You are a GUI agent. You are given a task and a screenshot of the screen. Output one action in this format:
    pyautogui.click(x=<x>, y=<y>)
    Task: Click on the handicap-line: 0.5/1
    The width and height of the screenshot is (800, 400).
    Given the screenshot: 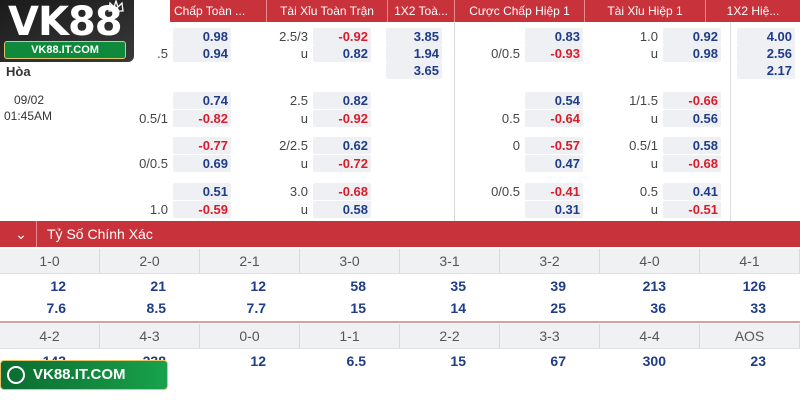 What is the action you would take?
    pyautogui.click(x=643, y=145)
    